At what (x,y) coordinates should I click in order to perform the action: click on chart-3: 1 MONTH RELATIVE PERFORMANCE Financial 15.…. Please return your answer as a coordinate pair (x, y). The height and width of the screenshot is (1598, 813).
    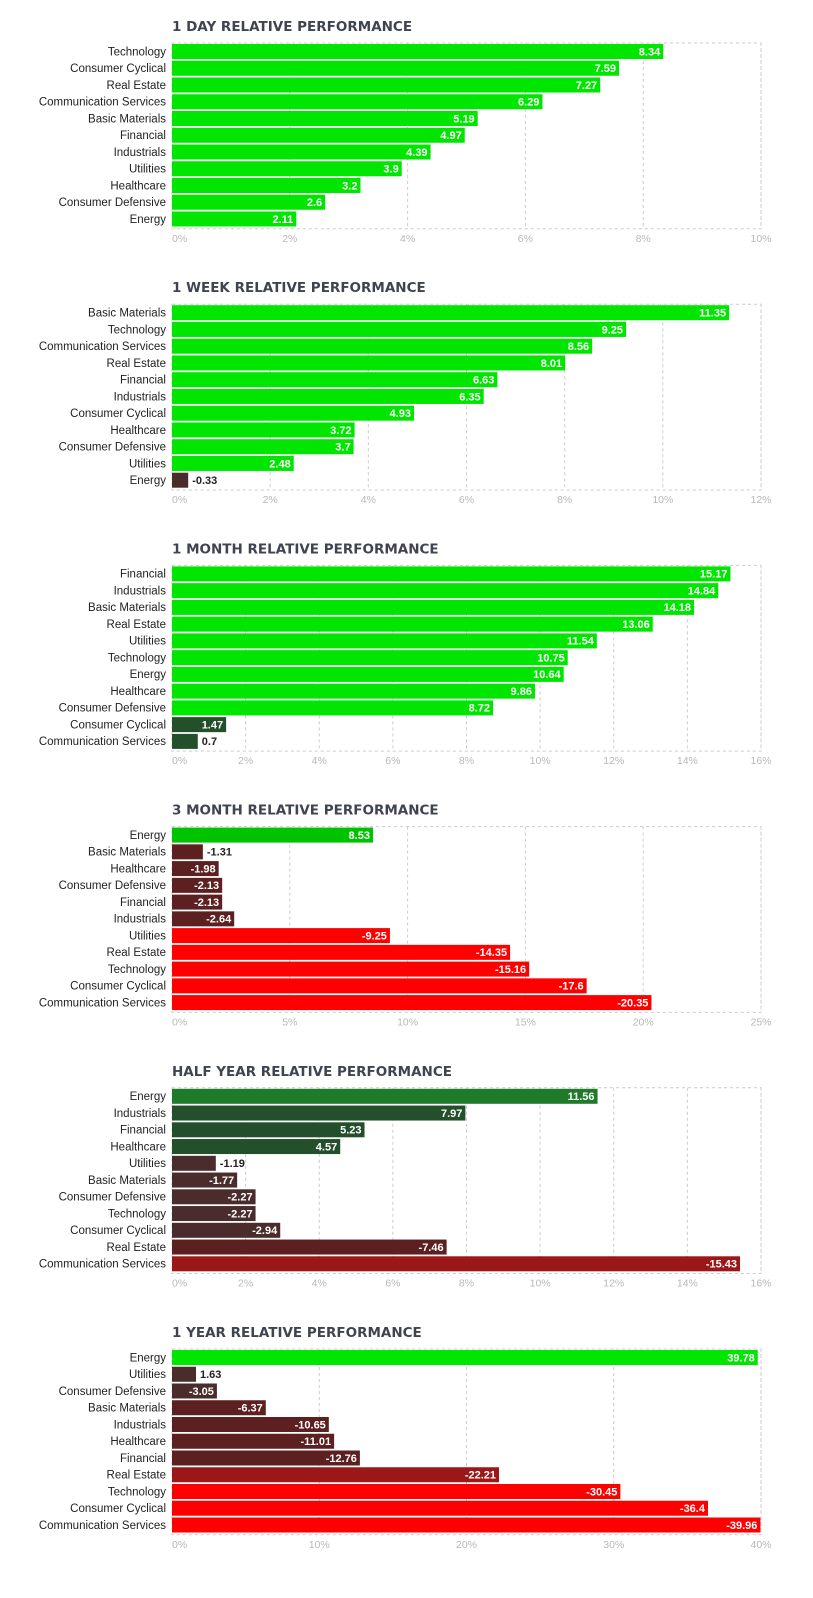
    Looking at the image, I should click on (405, 654).